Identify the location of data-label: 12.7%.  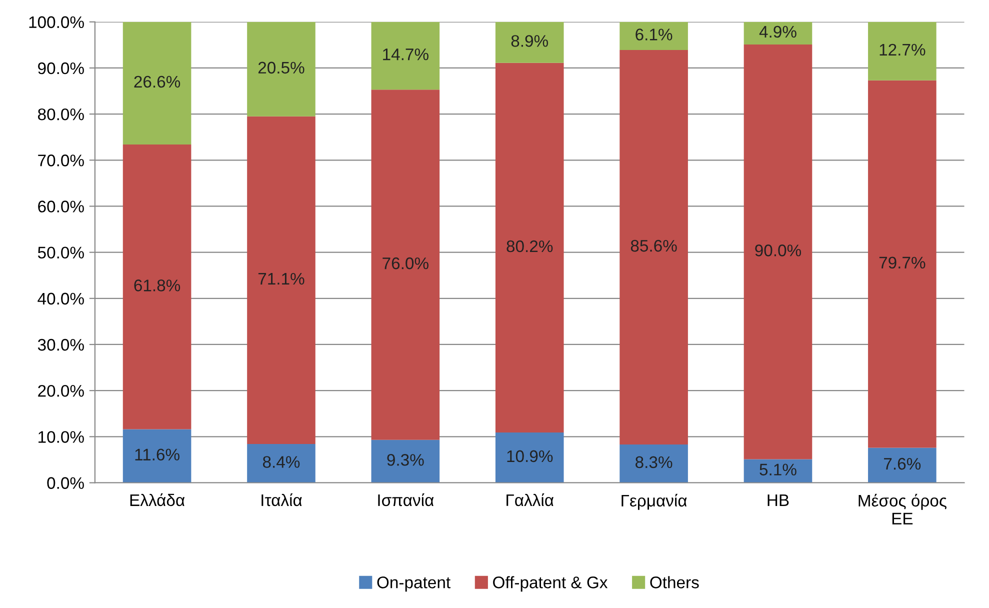
(903, 50).